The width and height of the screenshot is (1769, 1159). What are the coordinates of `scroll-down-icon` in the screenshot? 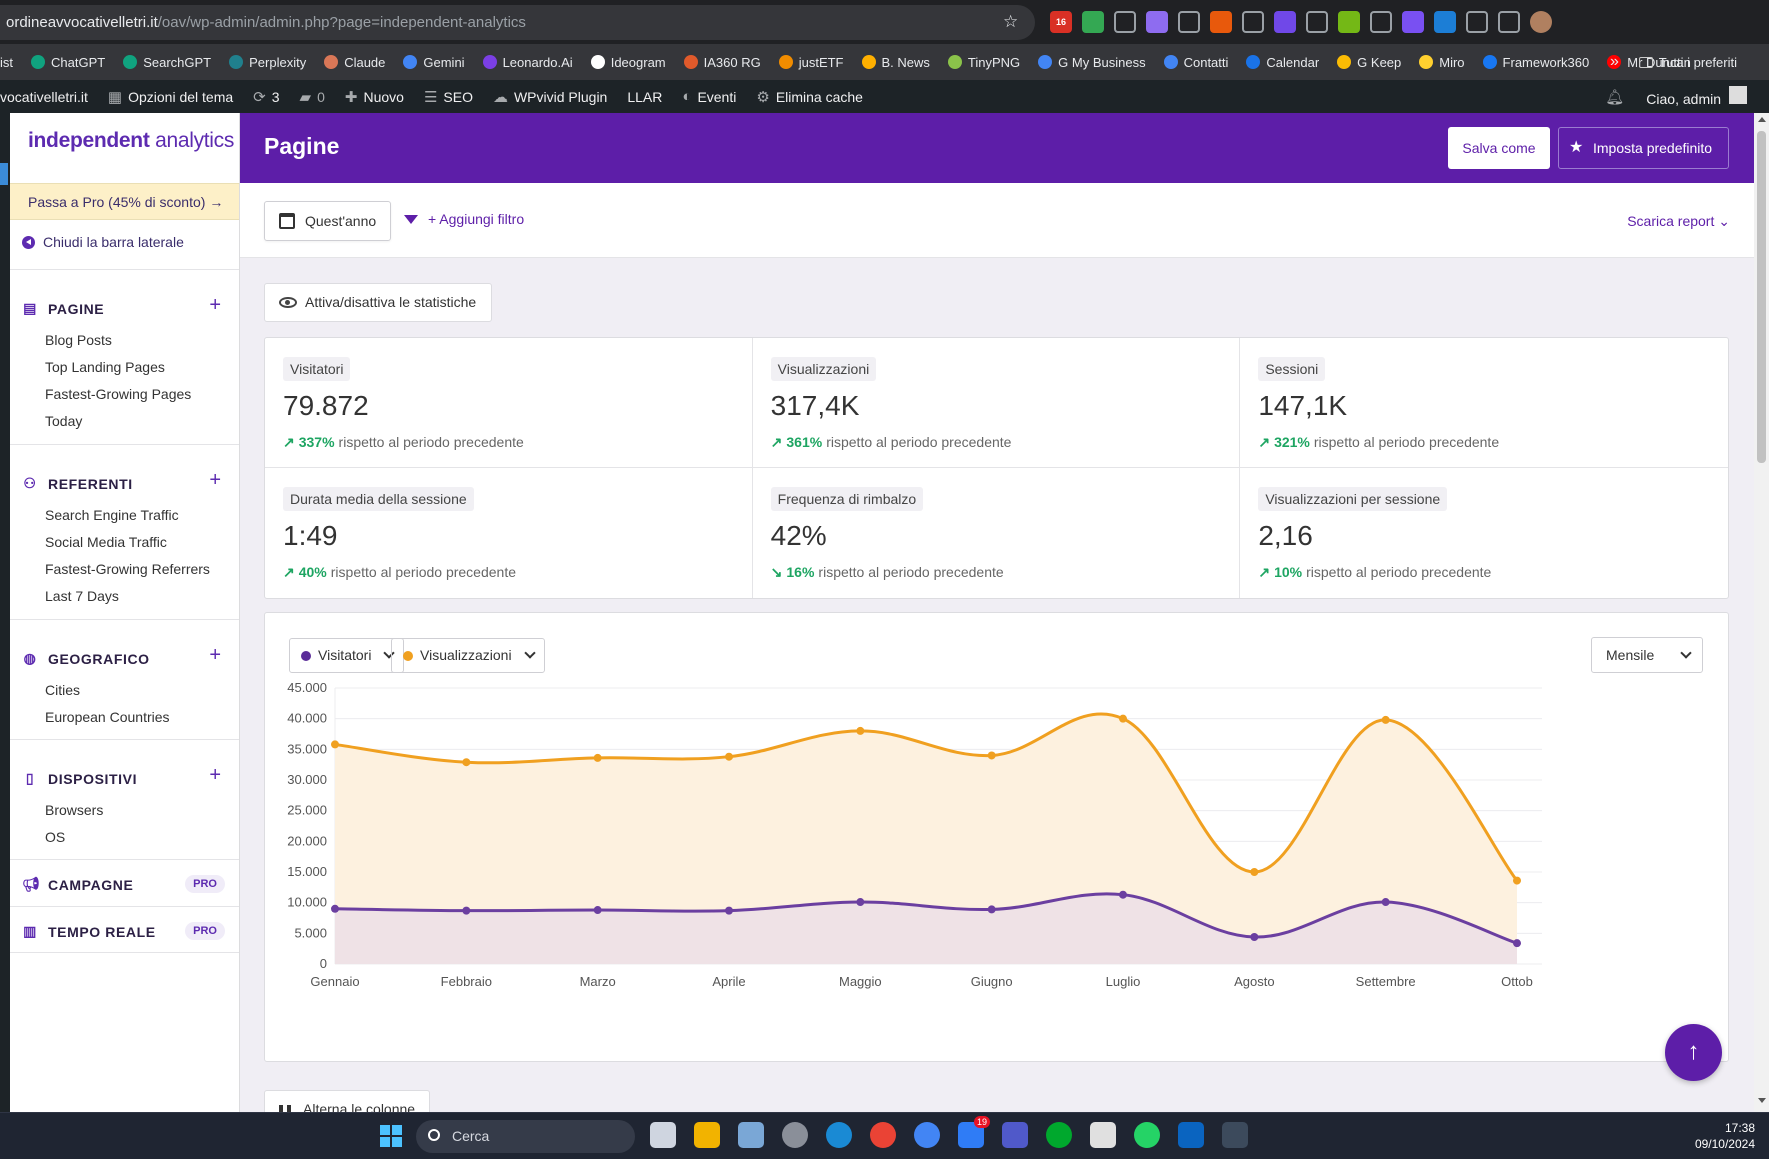 It's located at (1762, 1100).